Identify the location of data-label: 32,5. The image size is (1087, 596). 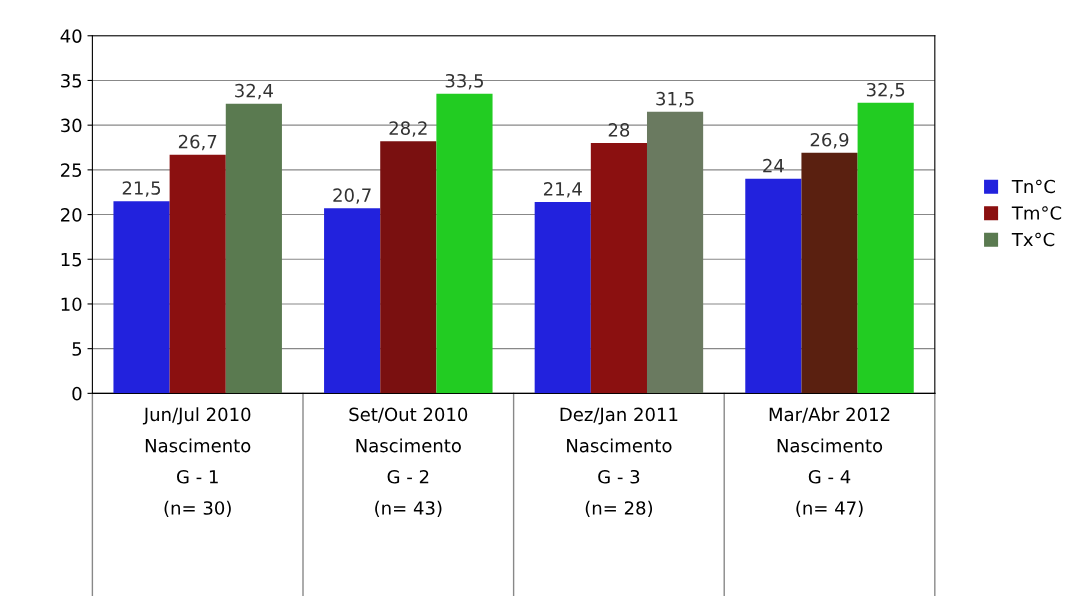
(885, 90).